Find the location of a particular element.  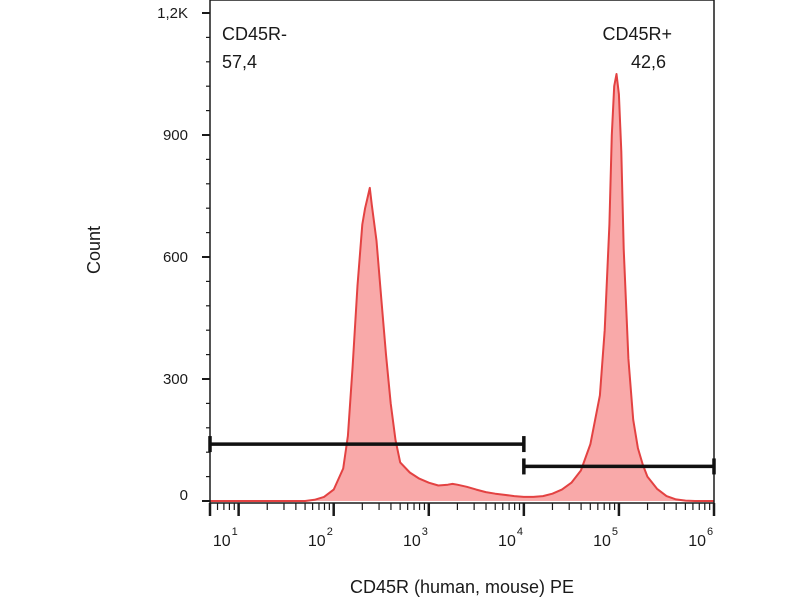

x-tick-exponent: 6 is located at coordinates (710, 532).